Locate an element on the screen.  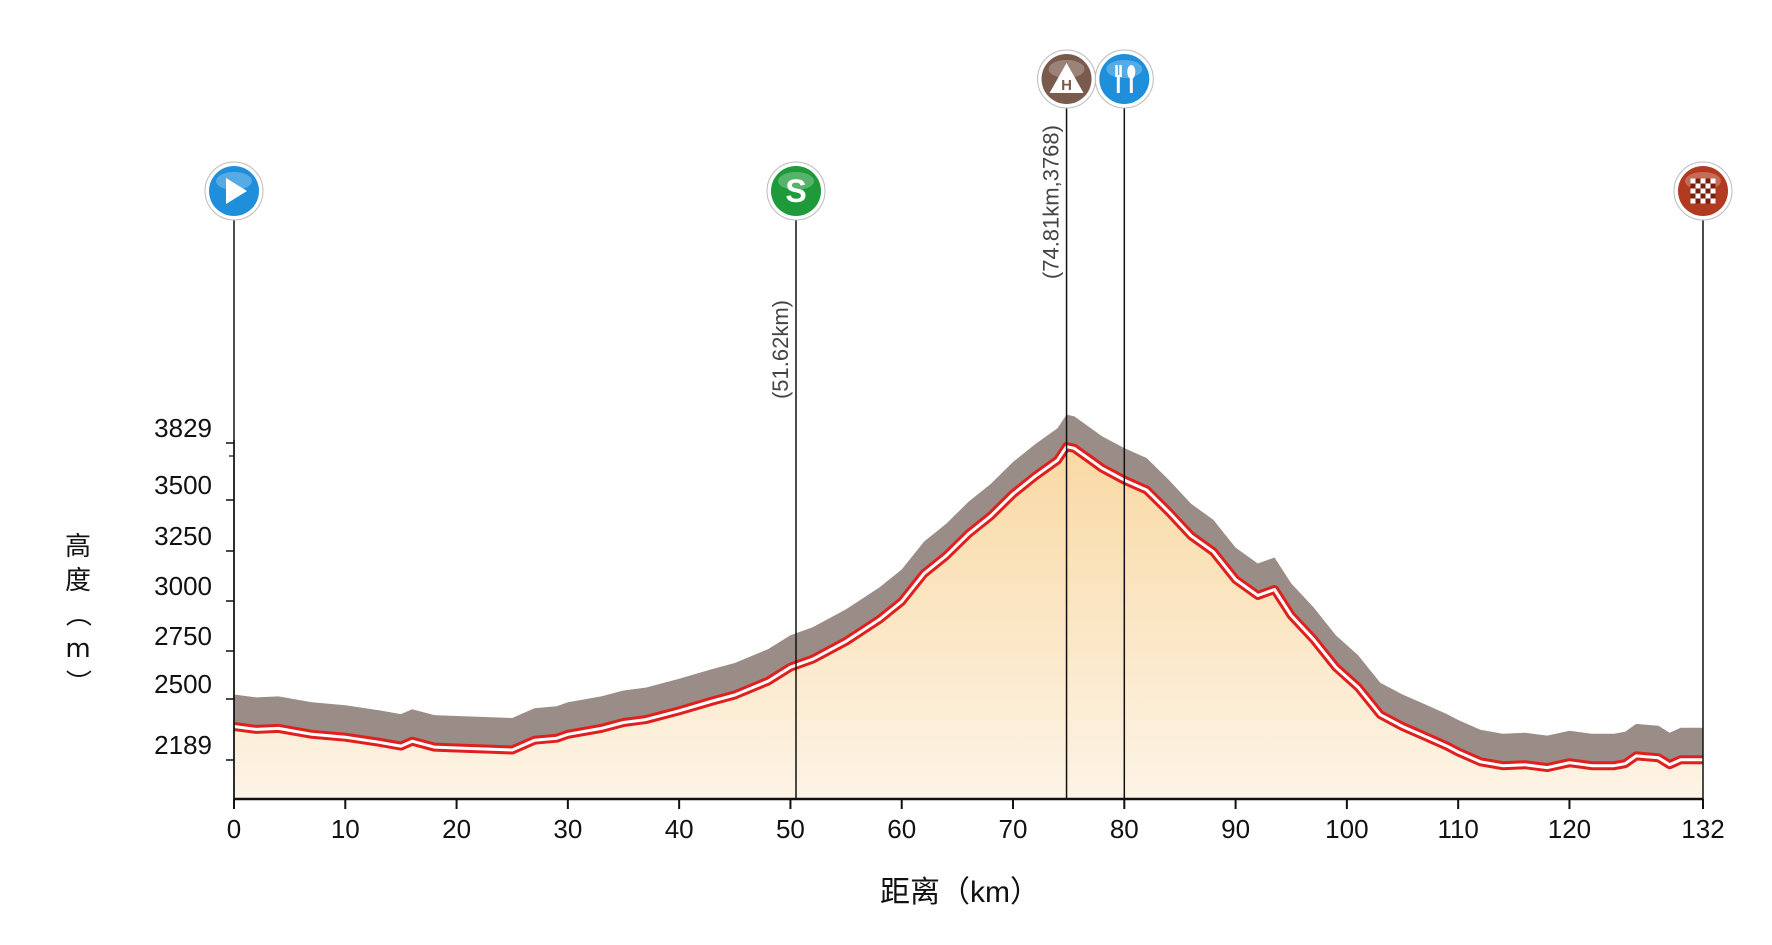
y-tick-label: 2500 is located at coordinates (183, 684).